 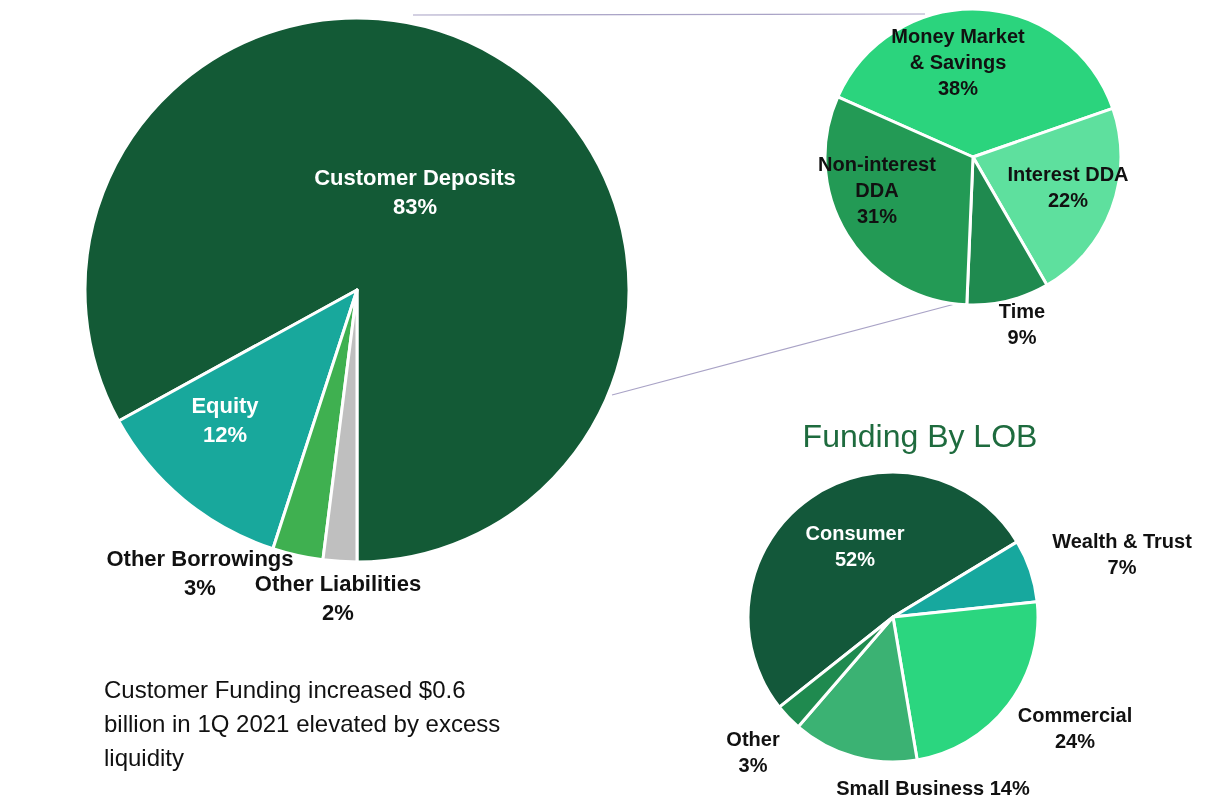 I want to click on chart-title: Funding By LOB, so click(x=920, y=436).